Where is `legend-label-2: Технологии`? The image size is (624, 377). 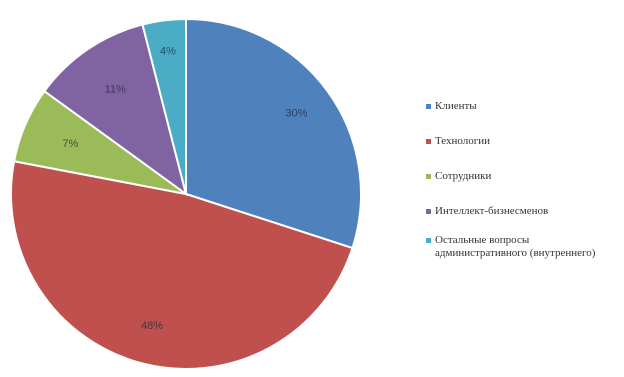 legend-label-2: Технологии is located at coordinates (463, 141).